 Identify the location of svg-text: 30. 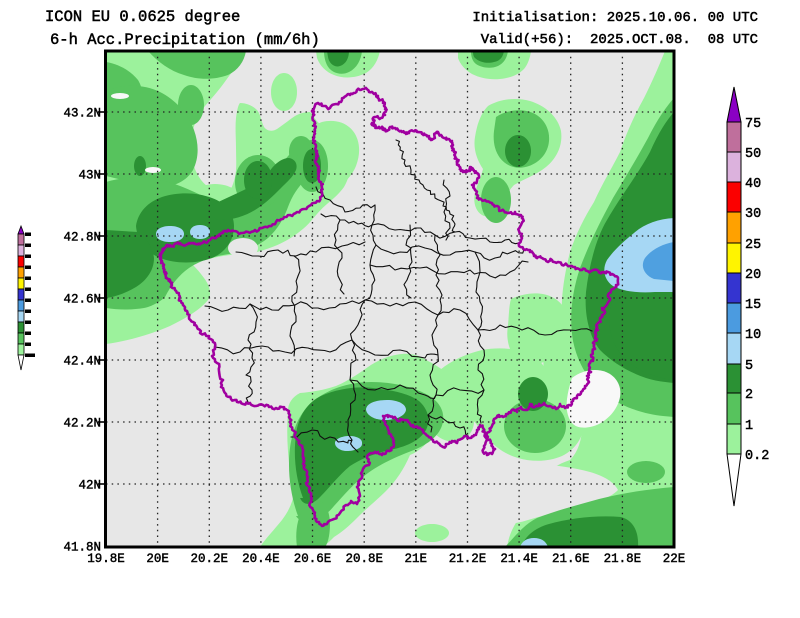
(753, 214).